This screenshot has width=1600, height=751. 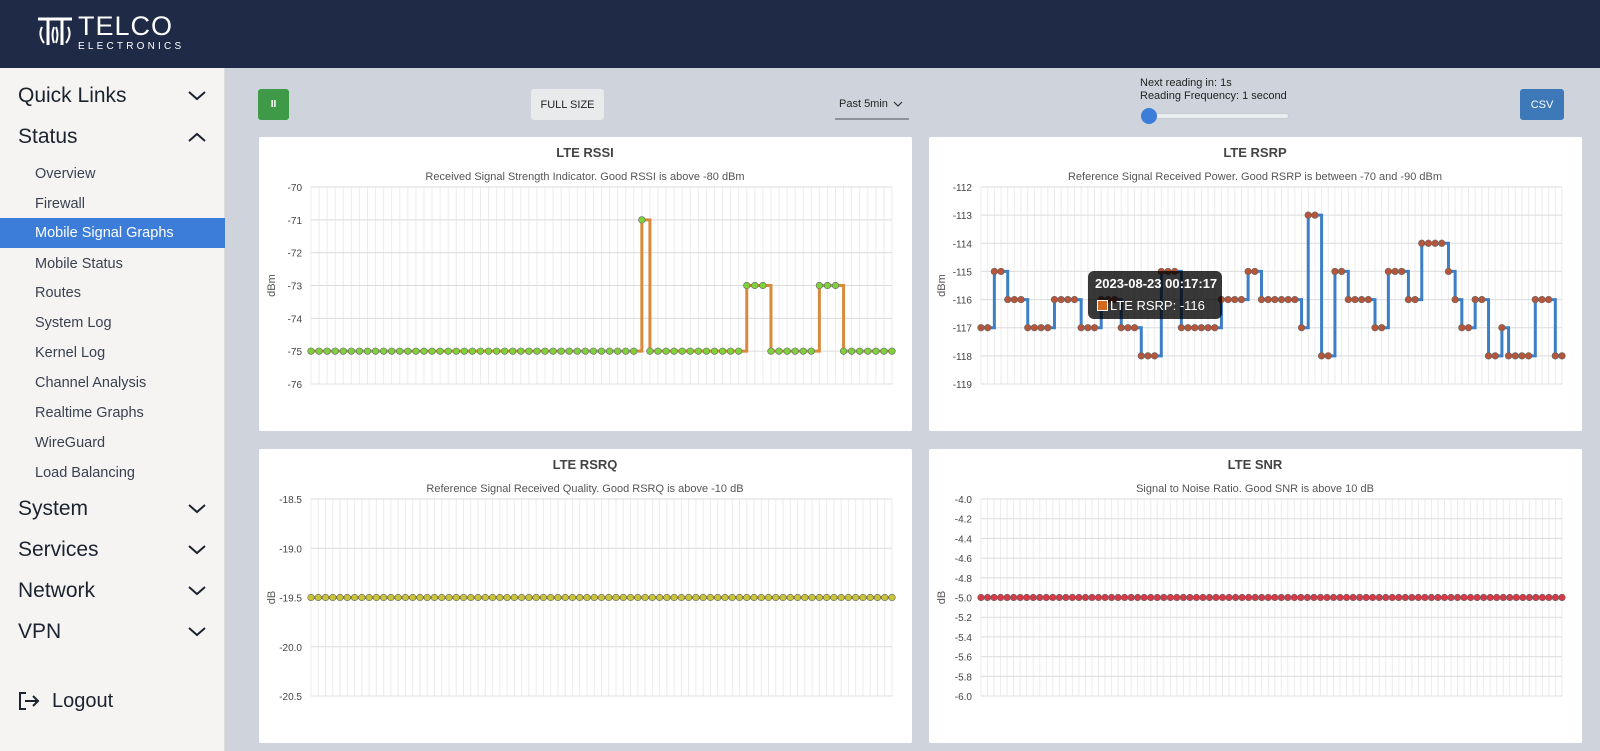 I want to click on nav-section-quick-links: Quick Links, so click(x=112, y=96).